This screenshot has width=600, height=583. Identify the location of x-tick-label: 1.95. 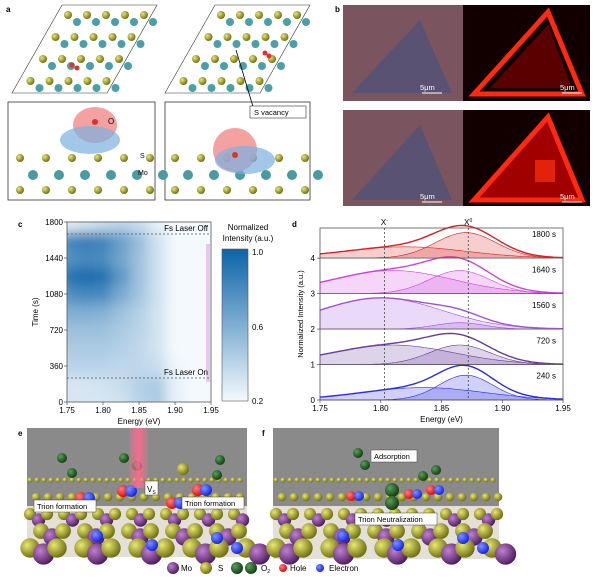
(563, 408).